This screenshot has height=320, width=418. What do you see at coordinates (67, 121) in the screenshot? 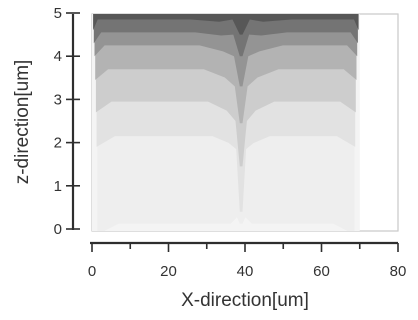
I see `y-axis-ticks: 0 1 2 3 4 5` at bounding box center [67, 121].